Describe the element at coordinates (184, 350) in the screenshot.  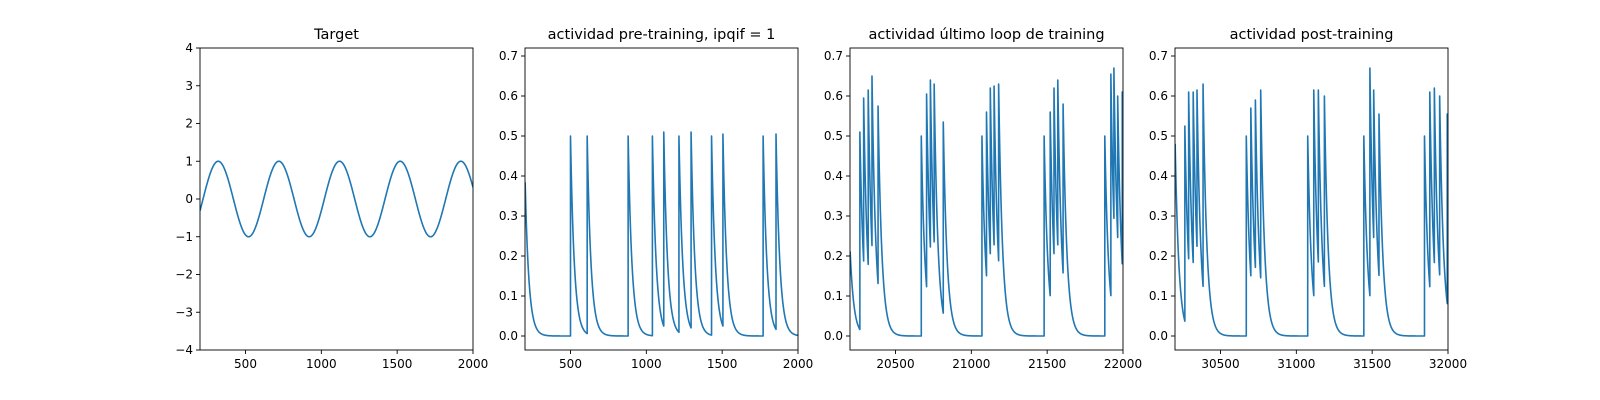
I see `y-tick-label: −4` at that location.